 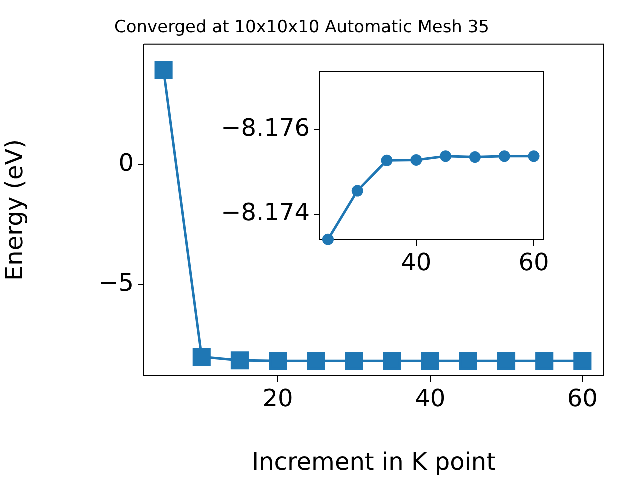 I want to click on y-tick-label: 0, so click(x=126, y=162).